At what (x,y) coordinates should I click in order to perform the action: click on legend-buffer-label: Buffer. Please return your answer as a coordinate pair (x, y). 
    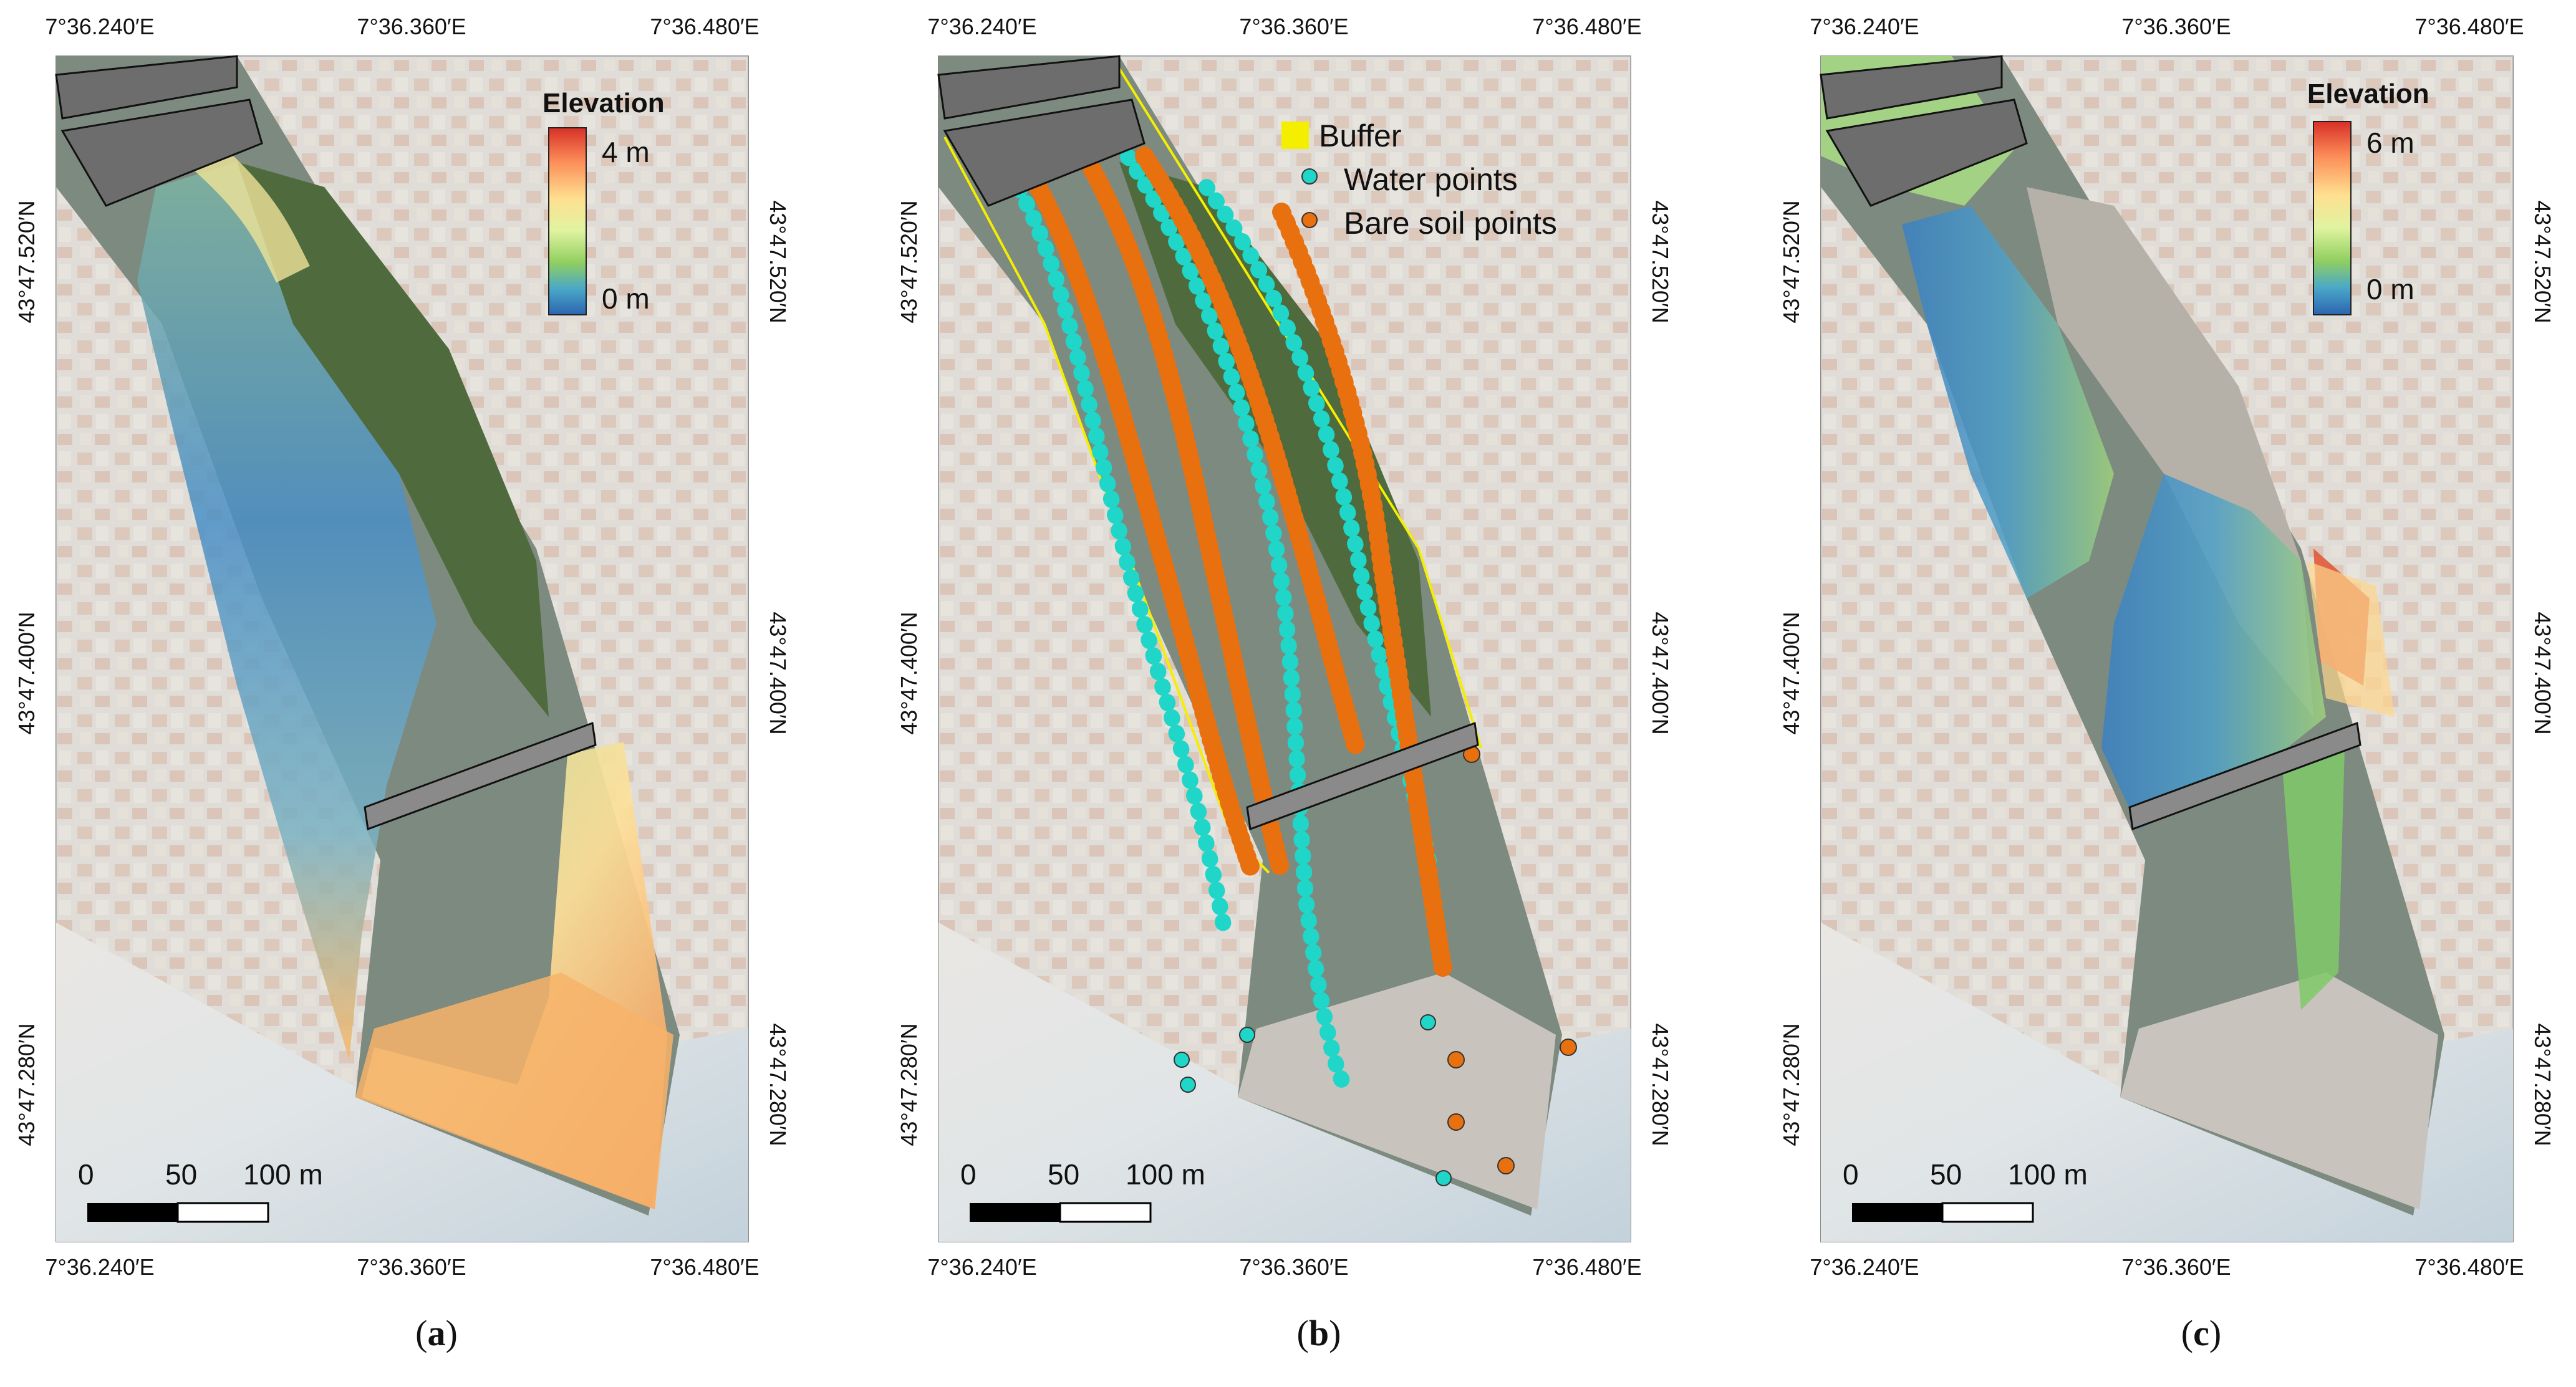
    Looking at the image, I should click on (1360, 135).